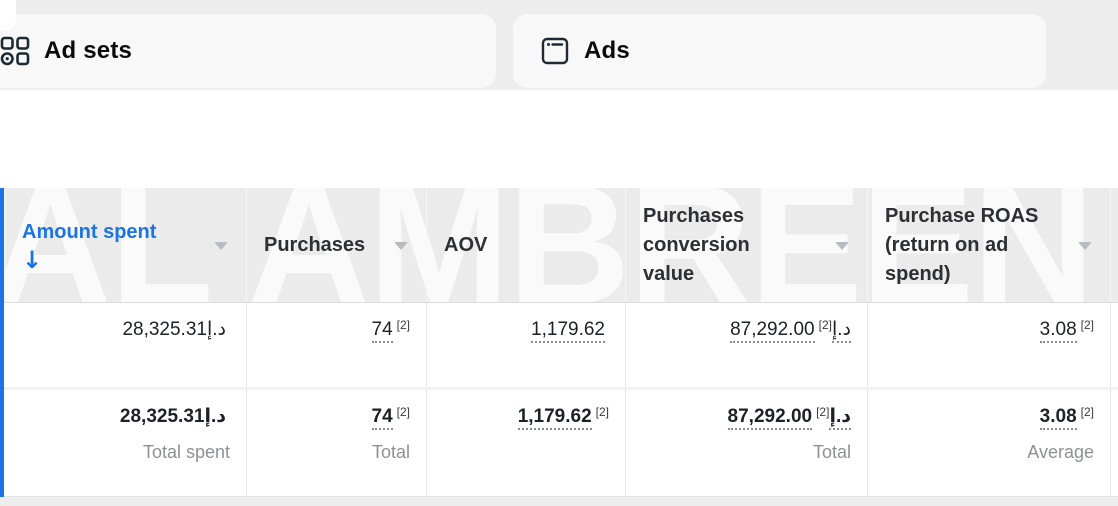 The image size is (1118, 506). Describe the element at coordinates (555, 51) in the screenshot. I see `ads-icon` at that location.